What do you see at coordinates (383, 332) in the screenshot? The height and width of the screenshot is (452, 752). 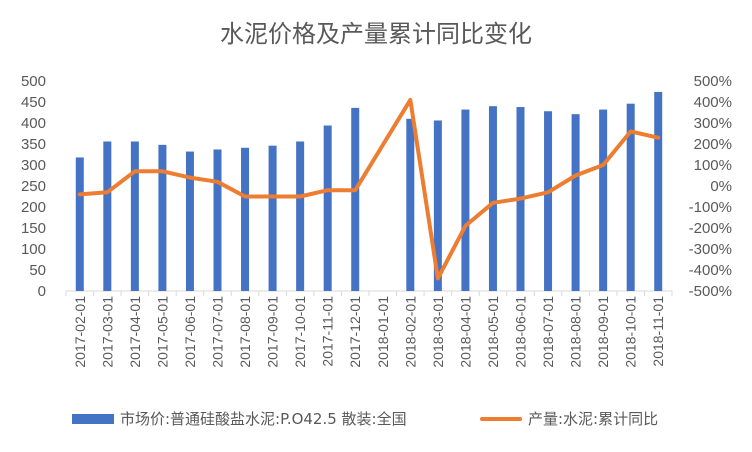 I see `x-tick-label: 2018-01-01` at bounding box center [383, 332].